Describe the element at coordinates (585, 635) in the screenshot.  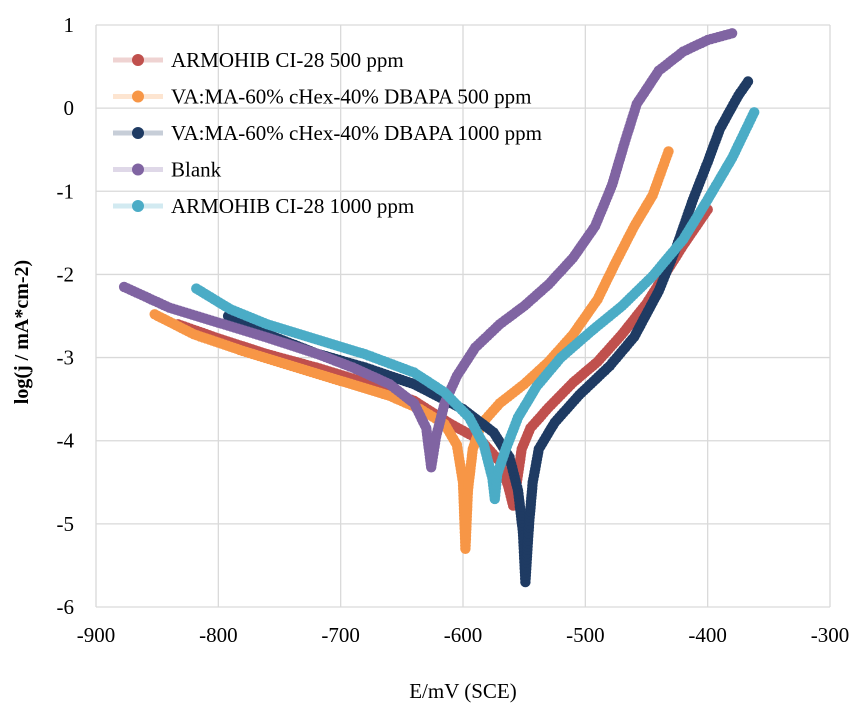
I see `x-tick-label: -500` at that location.